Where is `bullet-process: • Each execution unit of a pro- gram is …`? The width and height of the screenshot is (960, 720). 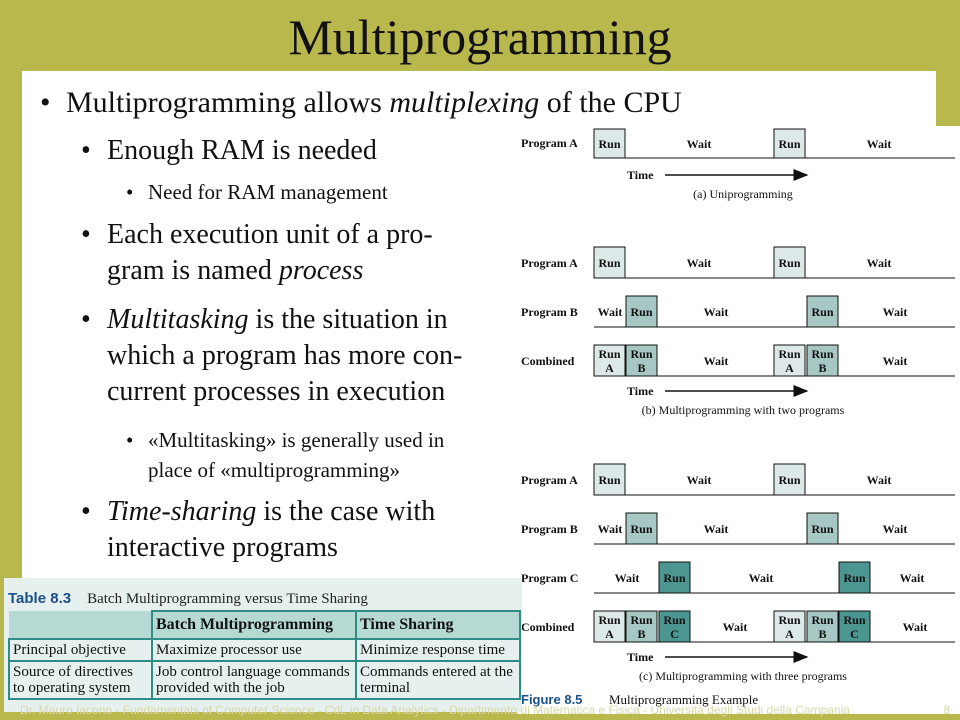
bullet-process: • Each execution unit of a pro- gram is … is located at coordinates (257, 252).